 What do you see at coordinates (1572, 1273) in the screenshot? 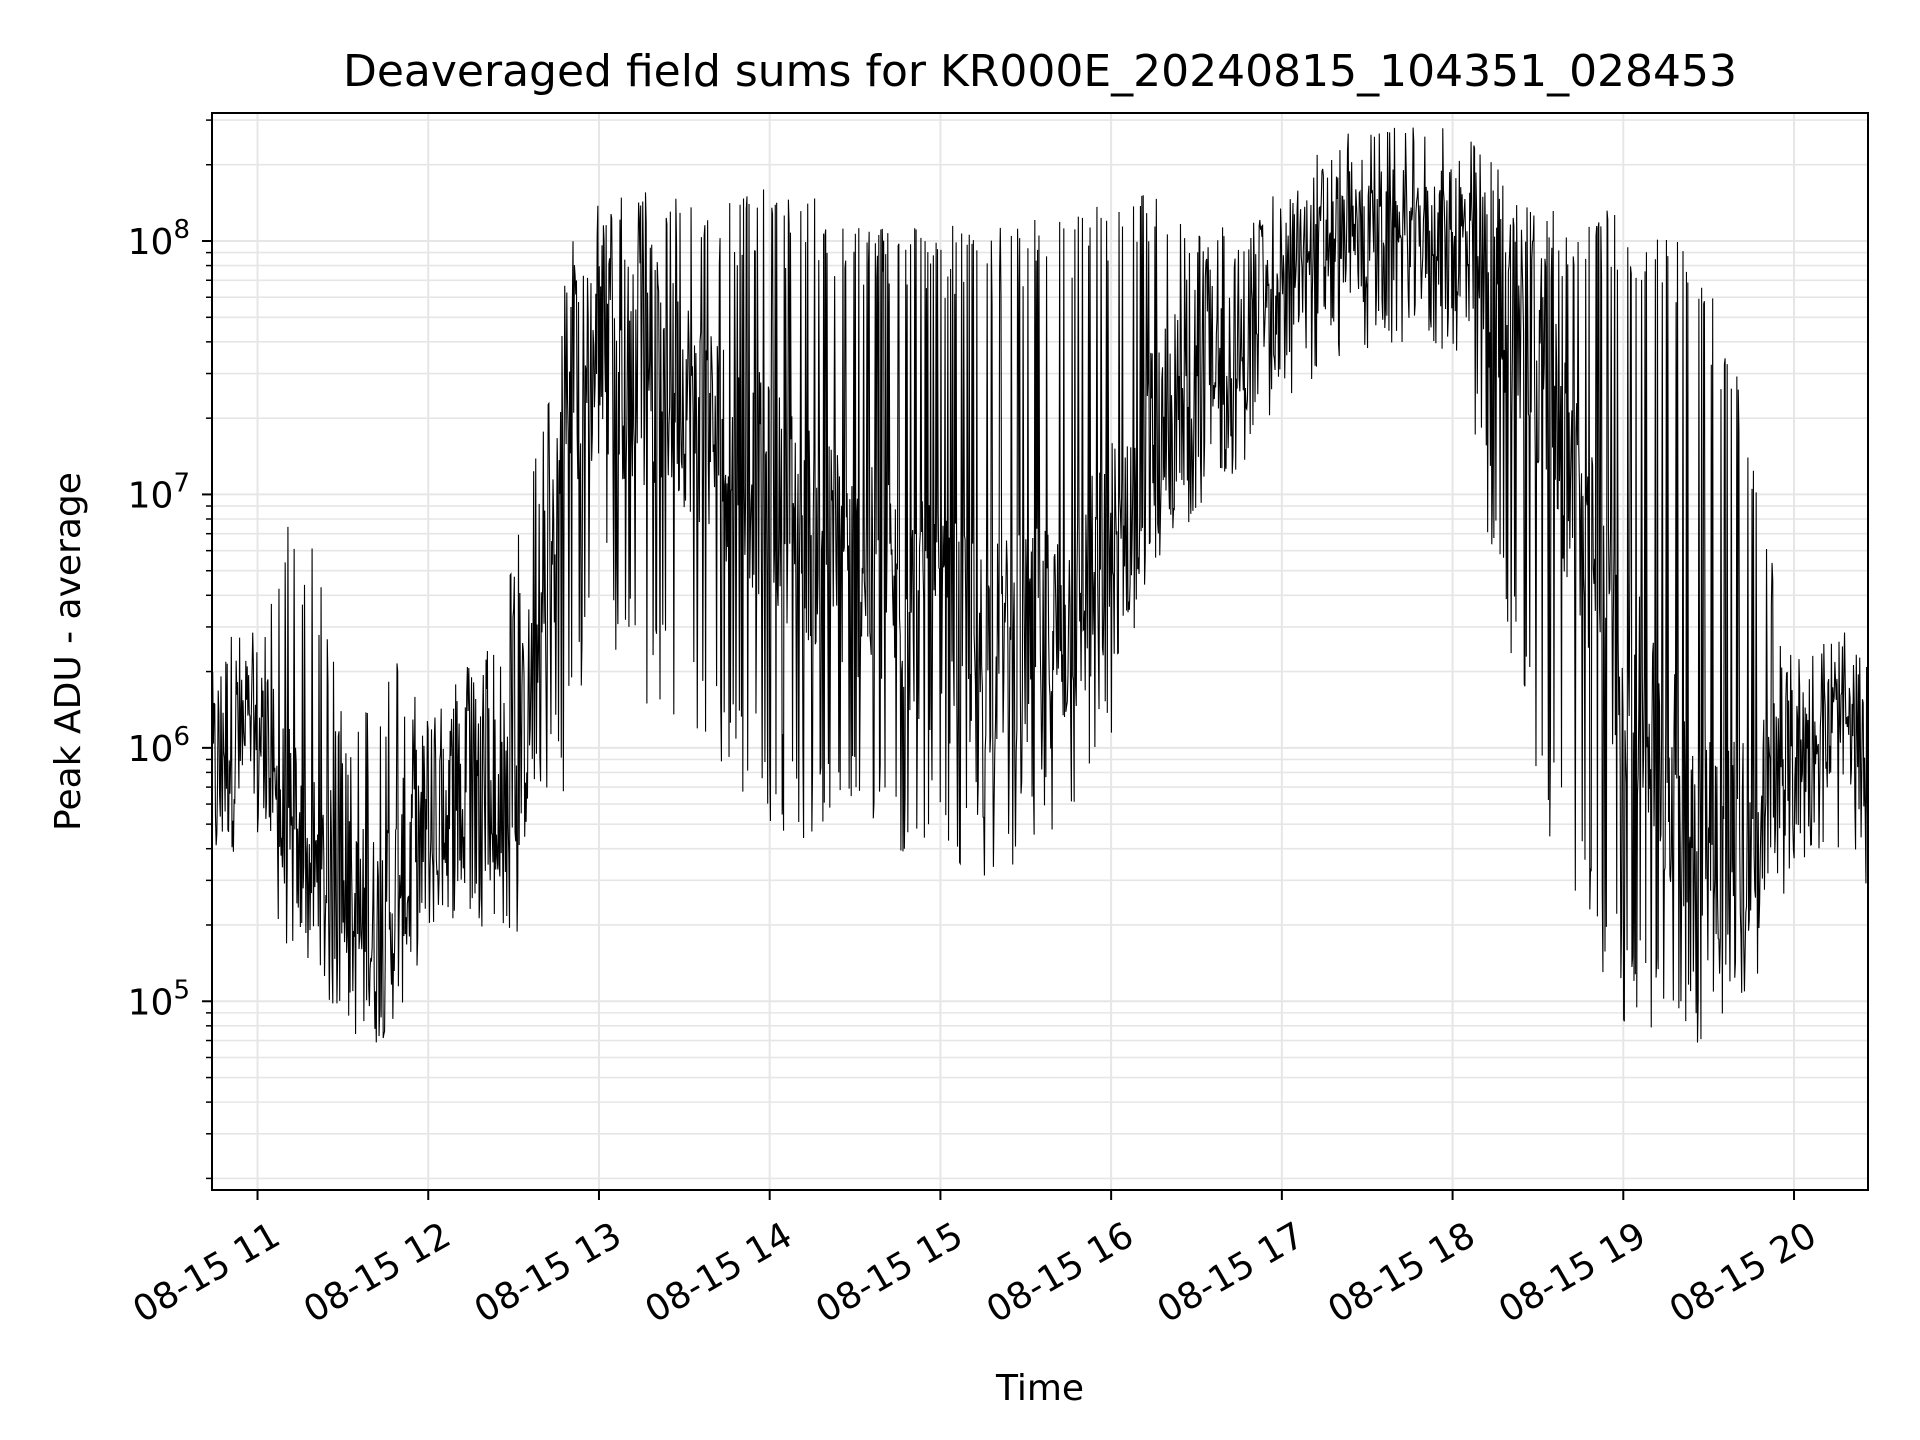
I see `x-tick-label: 08-15 19` at bounding box center [1572, 1273].